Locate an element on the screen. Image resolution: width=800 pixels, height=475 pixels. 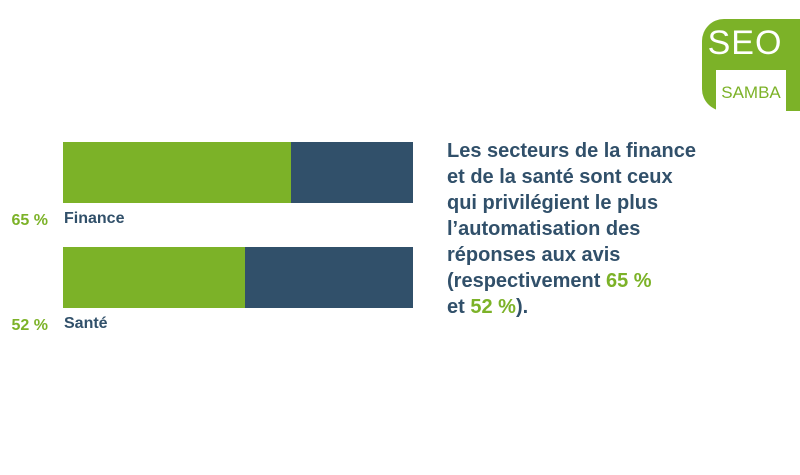
highlight-value-finance: 65 % is located at coordinates (628, 281).